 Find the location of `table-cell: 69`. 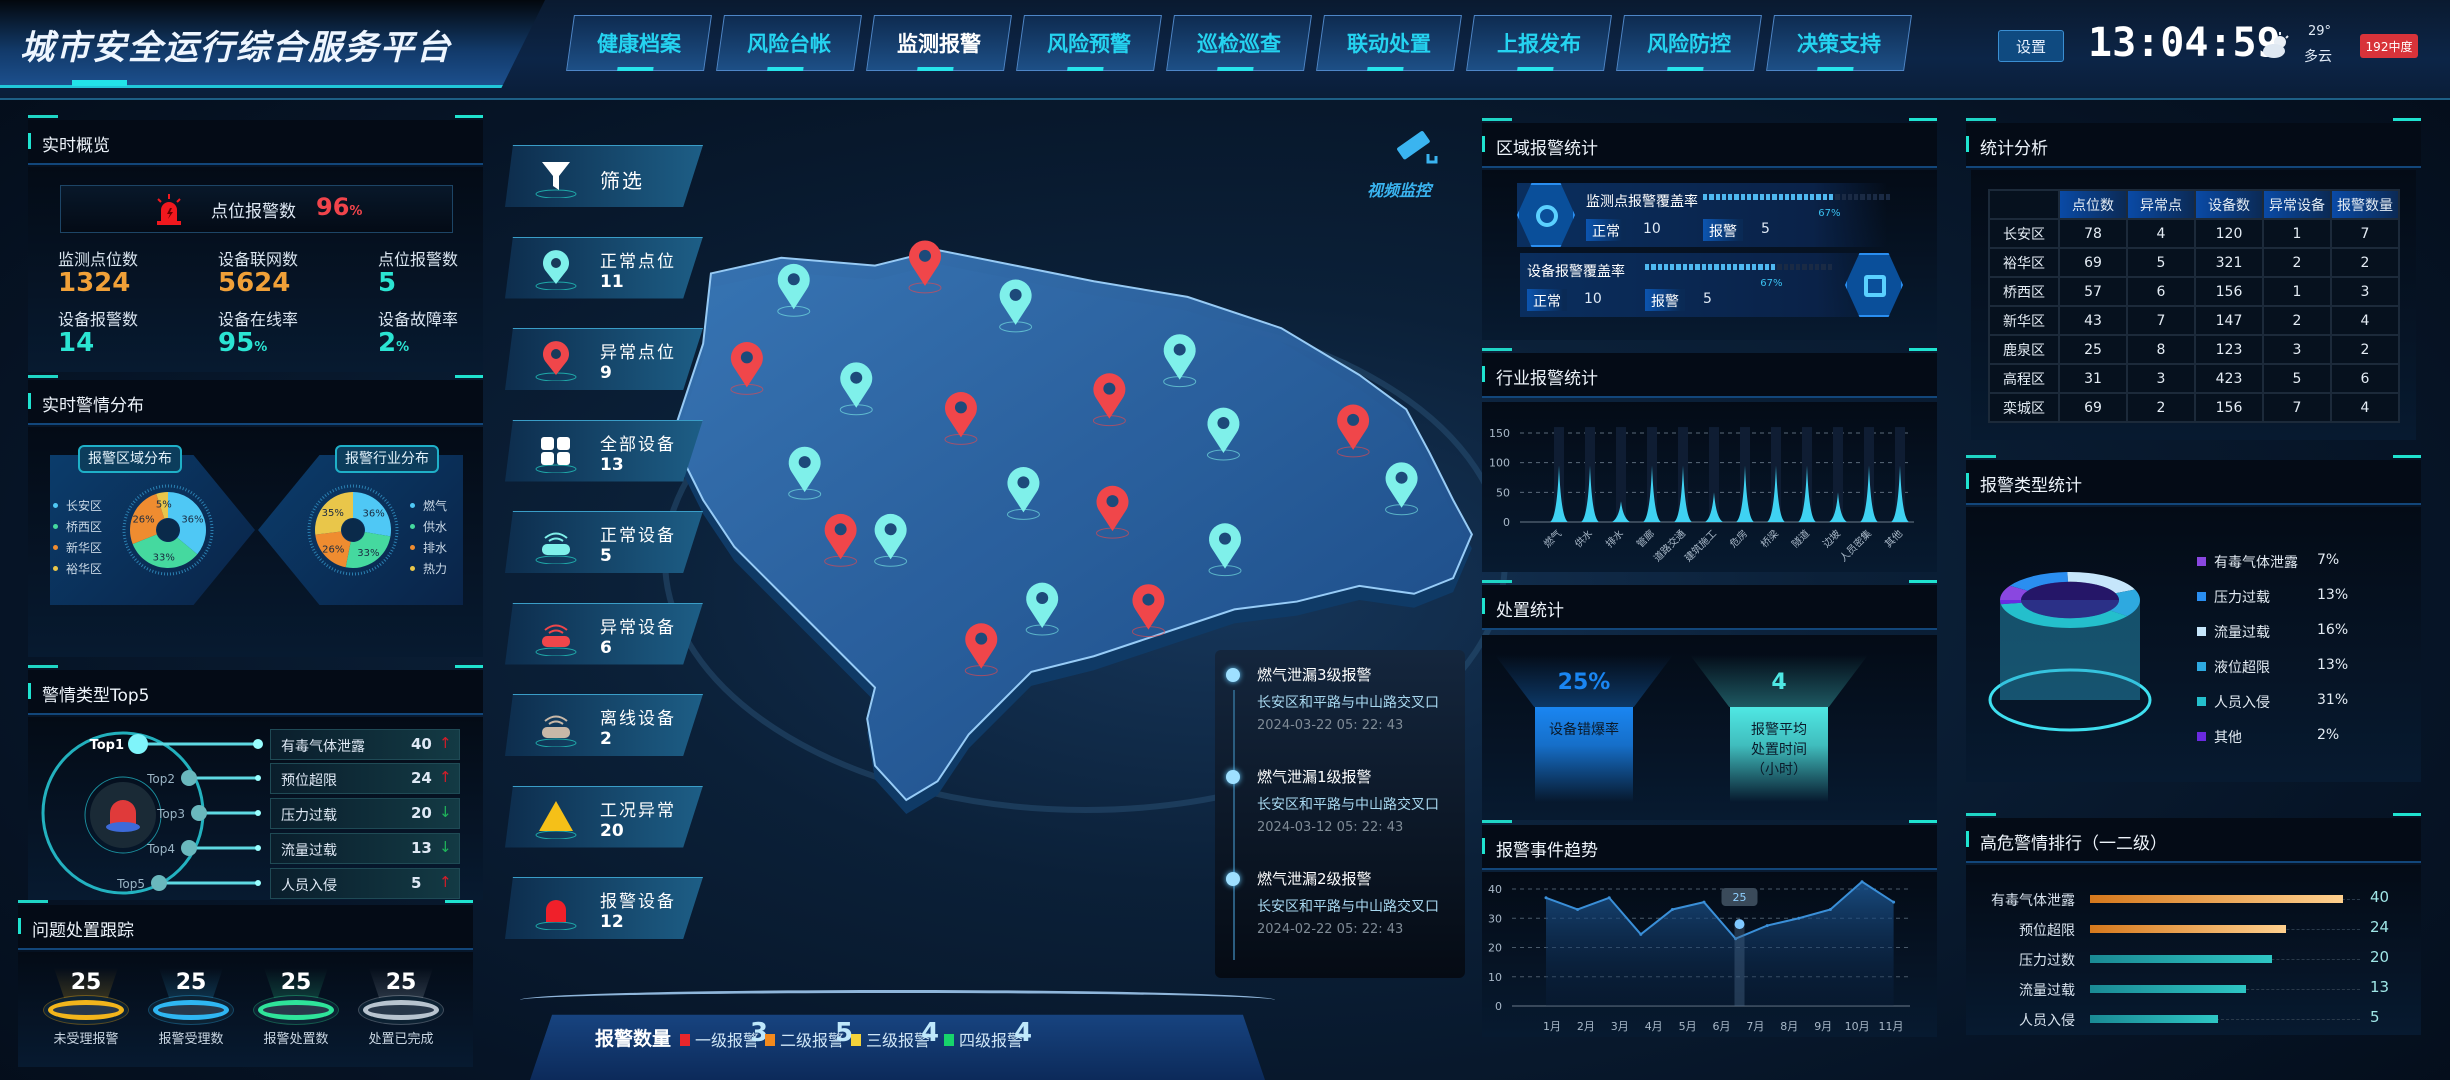

table-cell: 69 is located at coordinates (2093, 407).